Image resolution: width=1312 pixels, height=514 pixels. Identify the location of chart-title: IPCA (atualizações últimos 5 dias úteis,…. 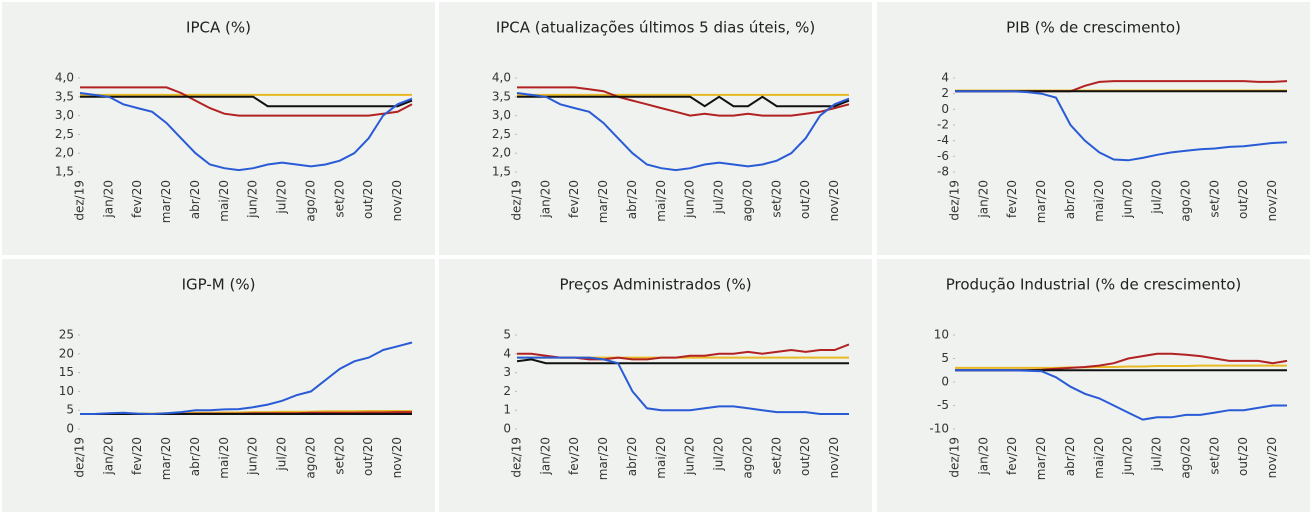
(655, 28).